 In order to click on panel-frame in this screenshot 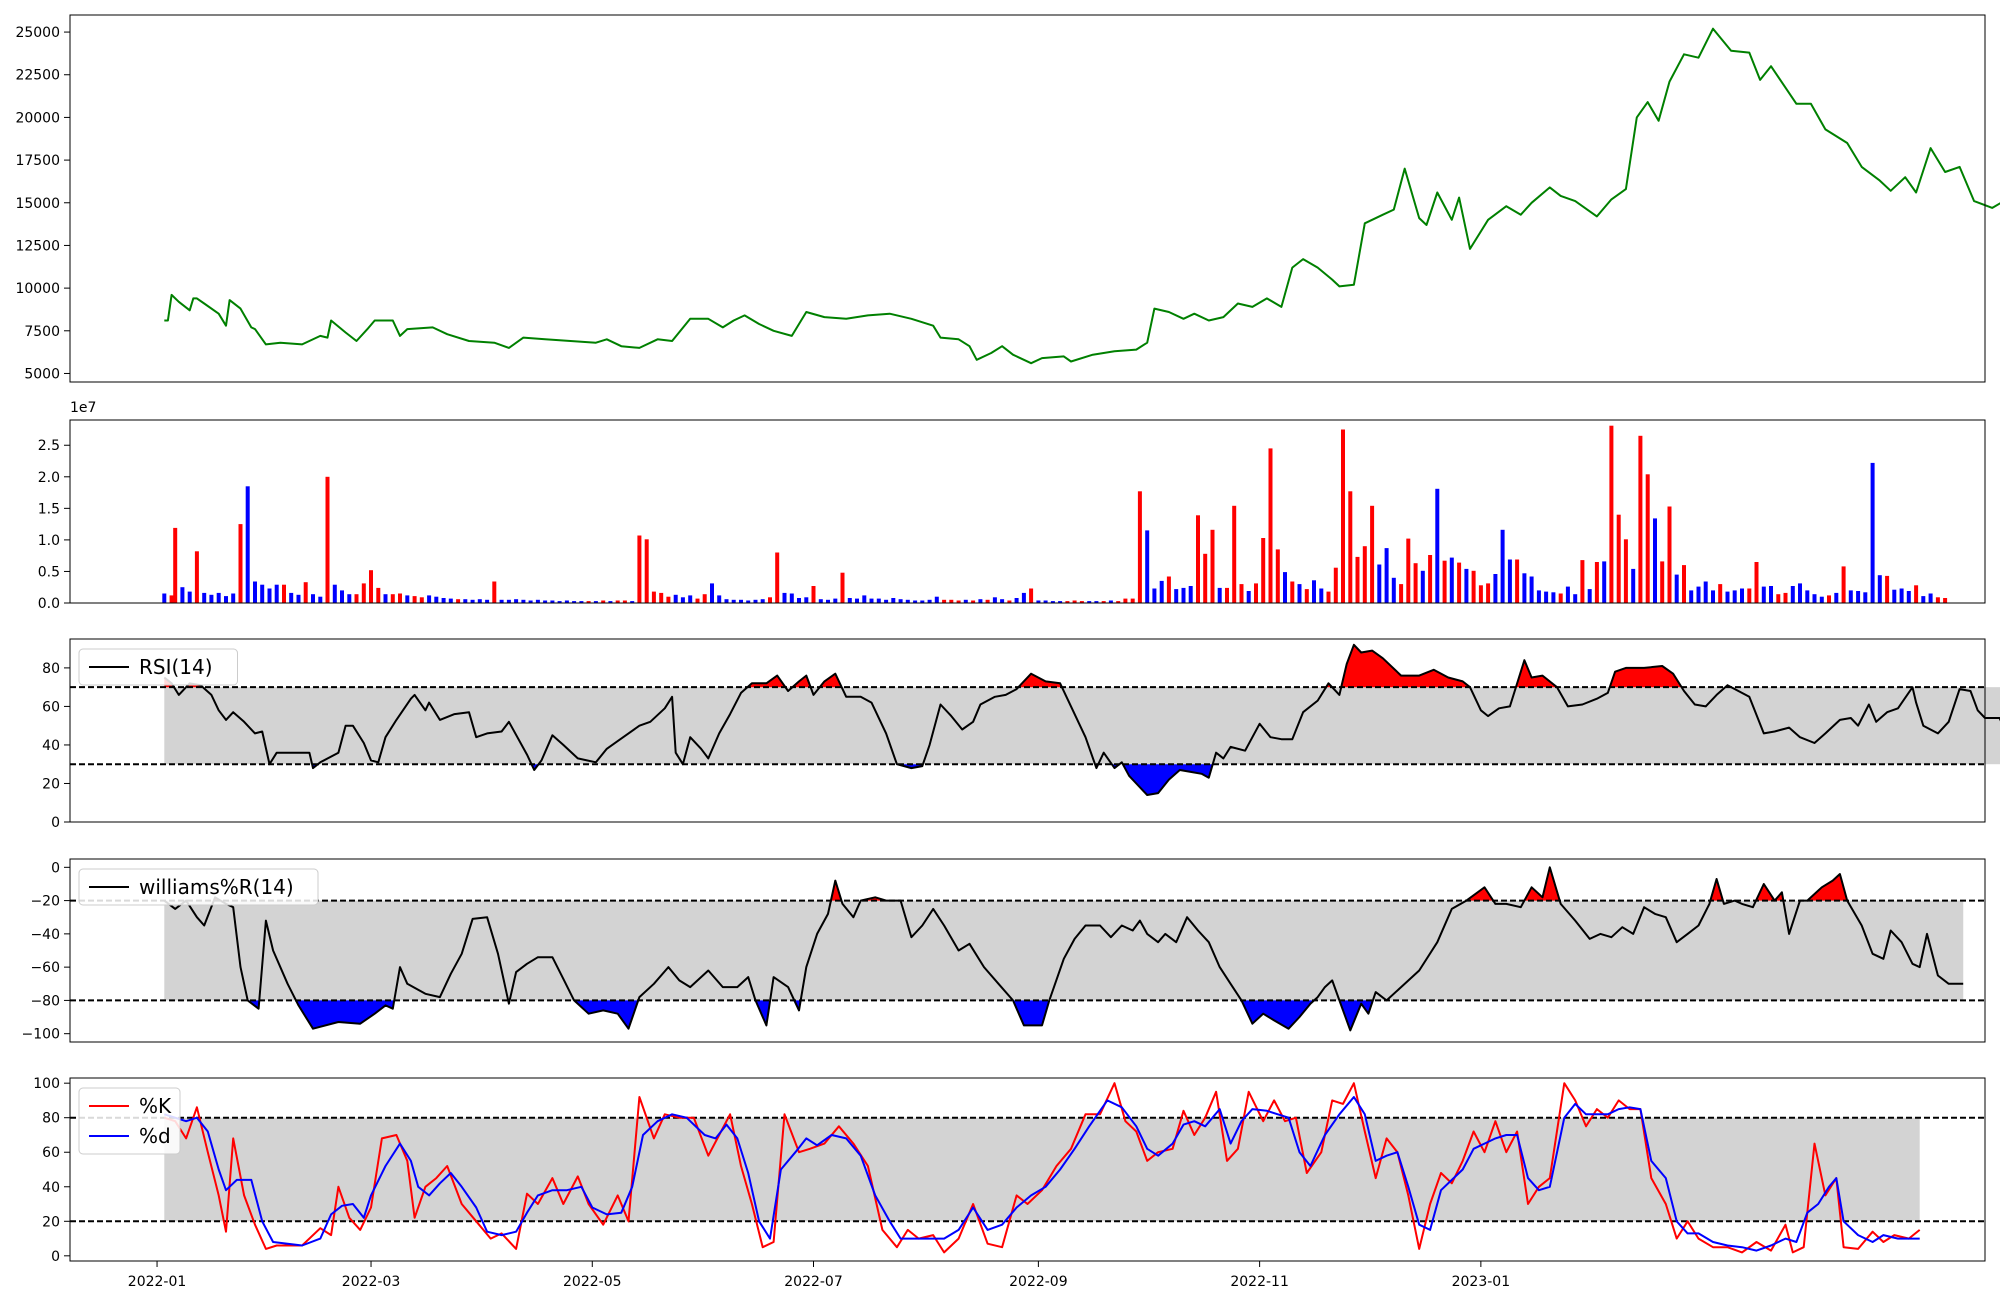, I will do `click(1027, 950)`.